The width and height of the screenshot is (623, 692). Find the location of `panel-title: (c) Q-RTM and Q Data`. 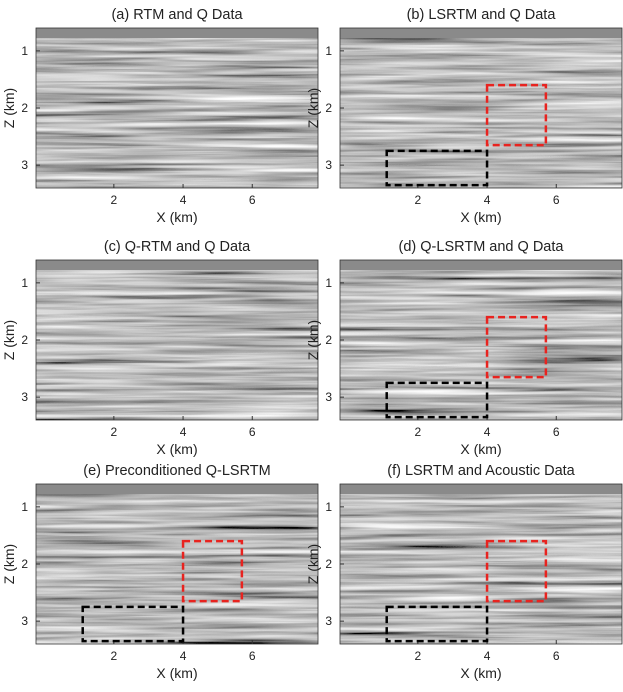

panel-title: (c) Q-RTM and Q Data is located at coordinates (177, 247).